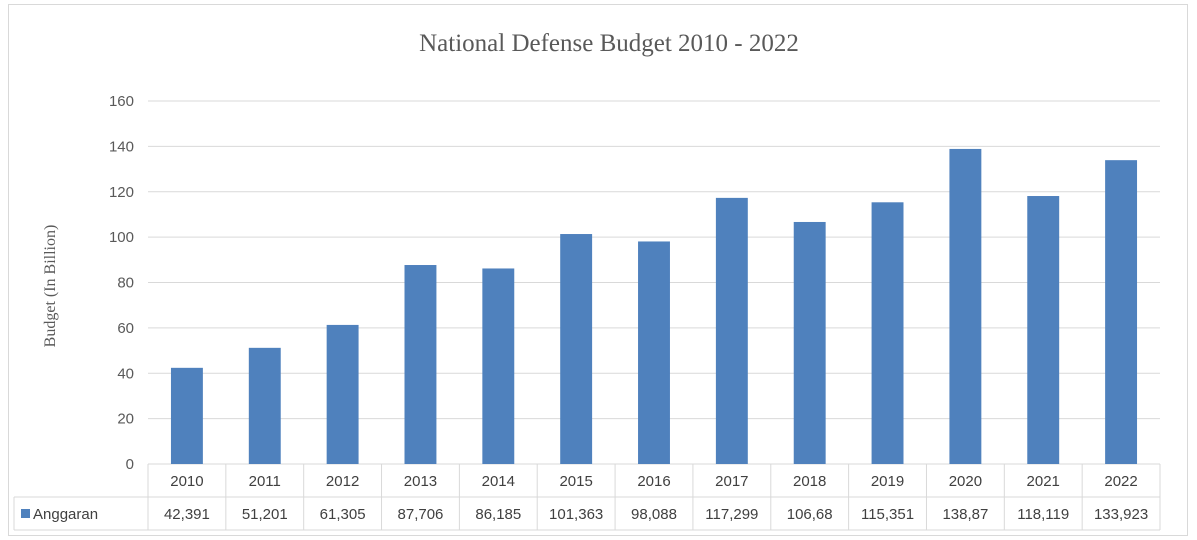 This screenshot has width=1197, height=540. What do you see at coordinates (121, 237) in the screenshot?
I see `y-tick-label: 100` at bounding box center [121, 237].